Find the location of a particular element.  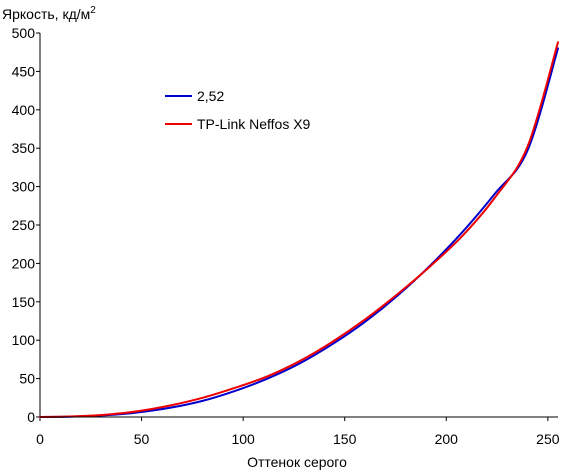

y-tick-label: 350 is located at coordinates (24, 148).